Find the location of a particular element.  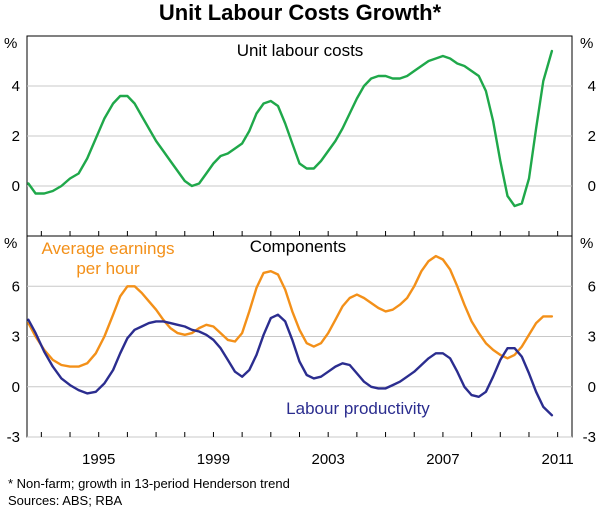

chart-title: Unit Labour Costs Growth* is located at coordinates (300, 12).